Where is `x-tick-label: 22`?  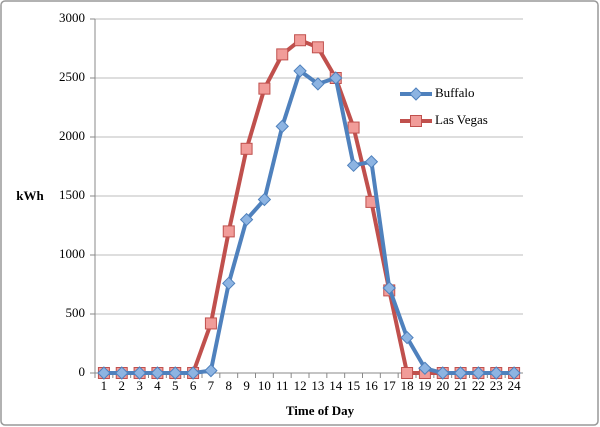
x-tick-label: 22 is located at coordinates (478, 385).